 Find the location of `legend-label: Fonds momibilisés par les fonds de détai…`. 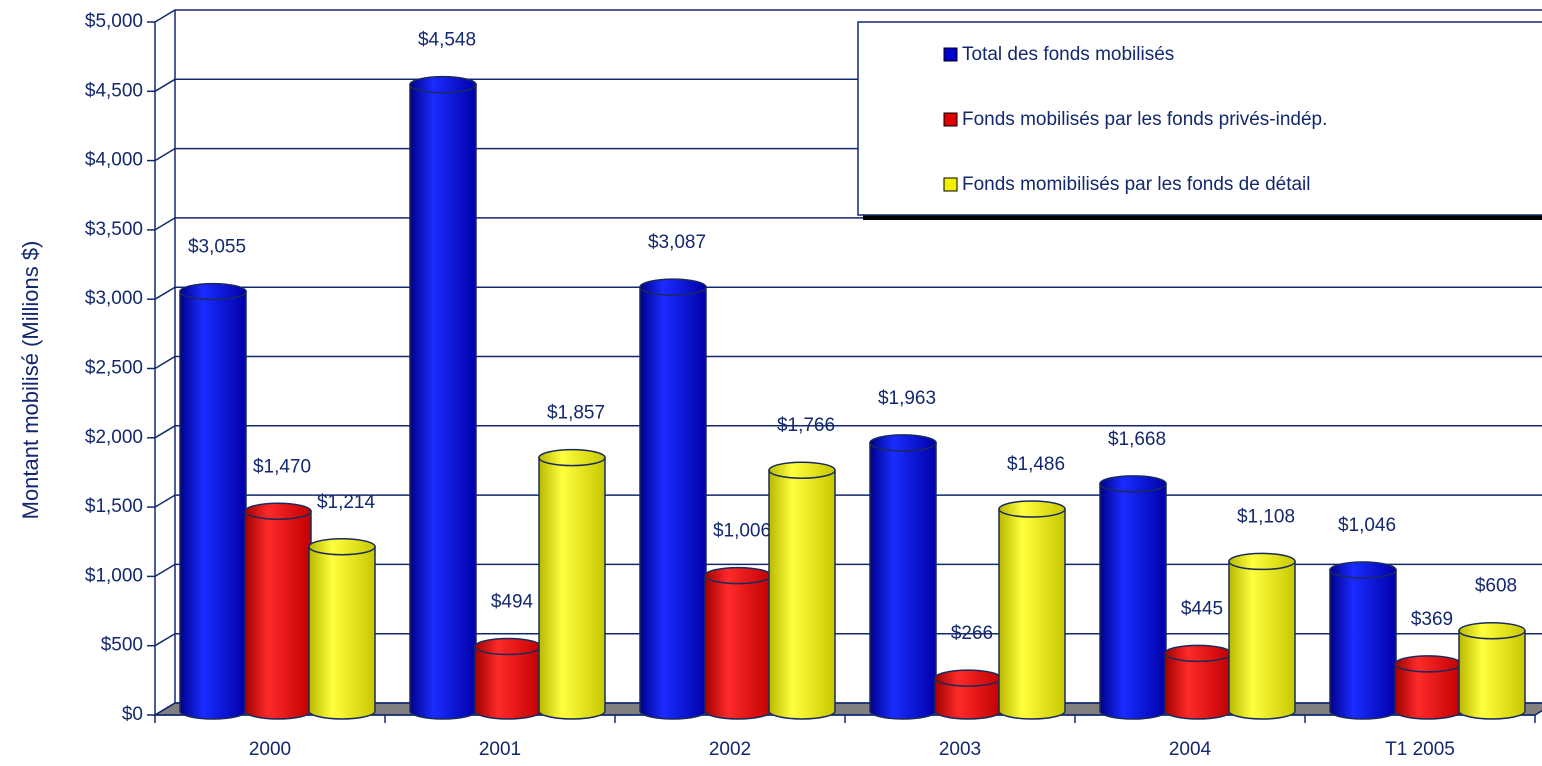

legend-label: Fonds momibilisés par les fonds de détai… is located at coordinates (1136, 184).